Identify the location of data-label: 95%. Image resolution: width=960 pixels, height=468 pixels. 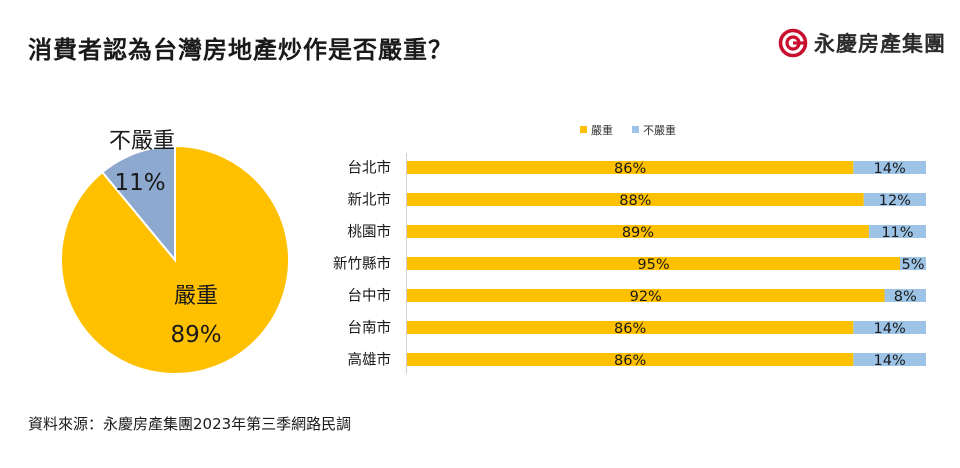
(653, 265).